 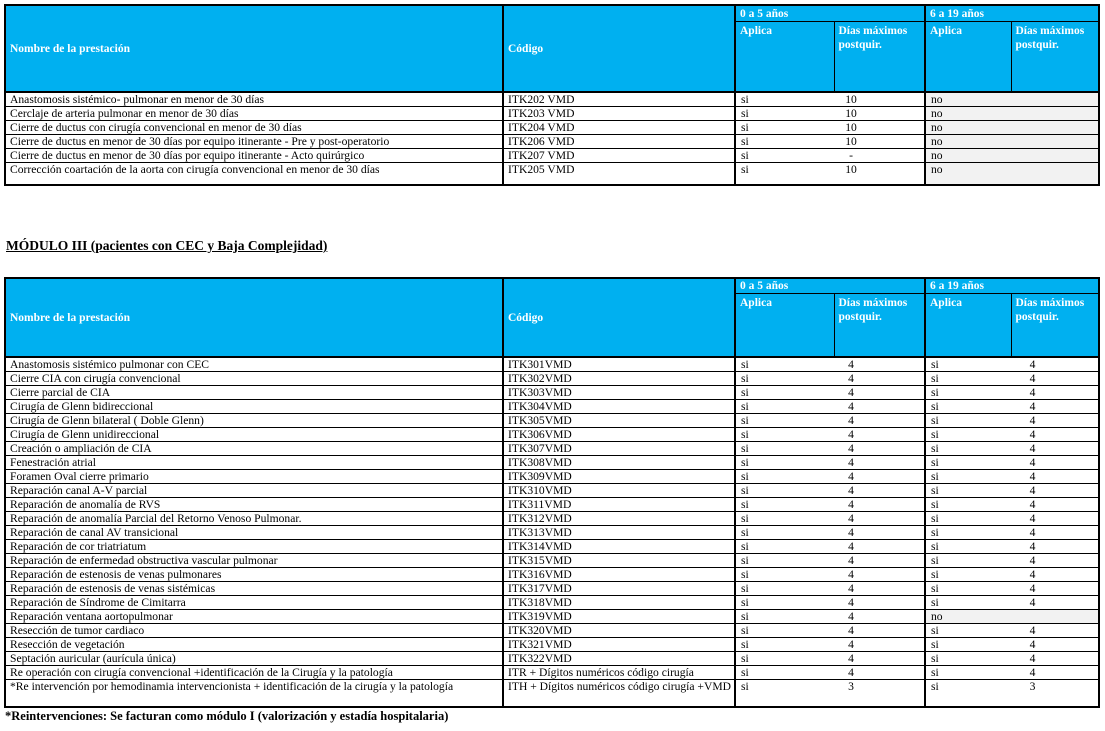 I want to click on codigo-cell: ITK322VMD, so click(x=619, y=658).